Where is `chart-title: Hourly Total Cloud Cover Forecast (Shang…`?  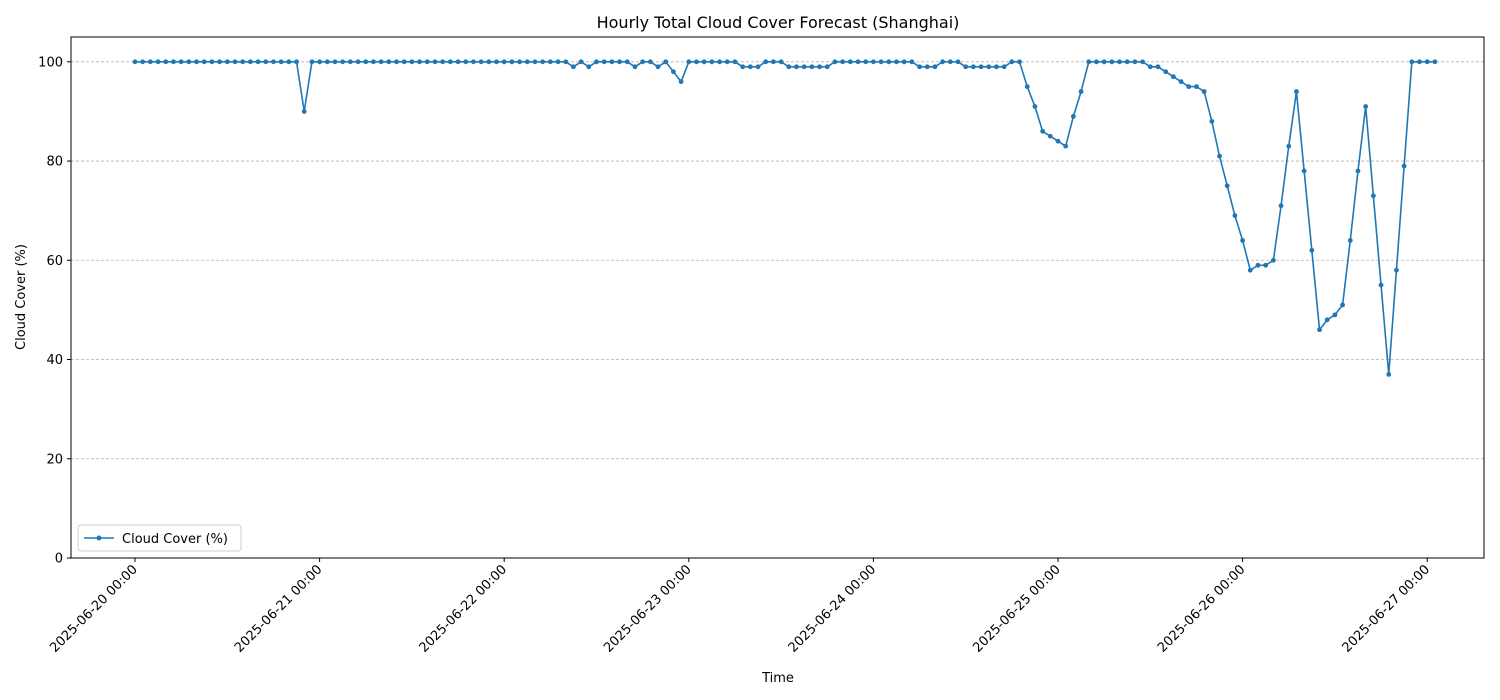
chart-title: Hourly Total Cloud Cover Forecast (Shang… is located at coordinates (778, 22).